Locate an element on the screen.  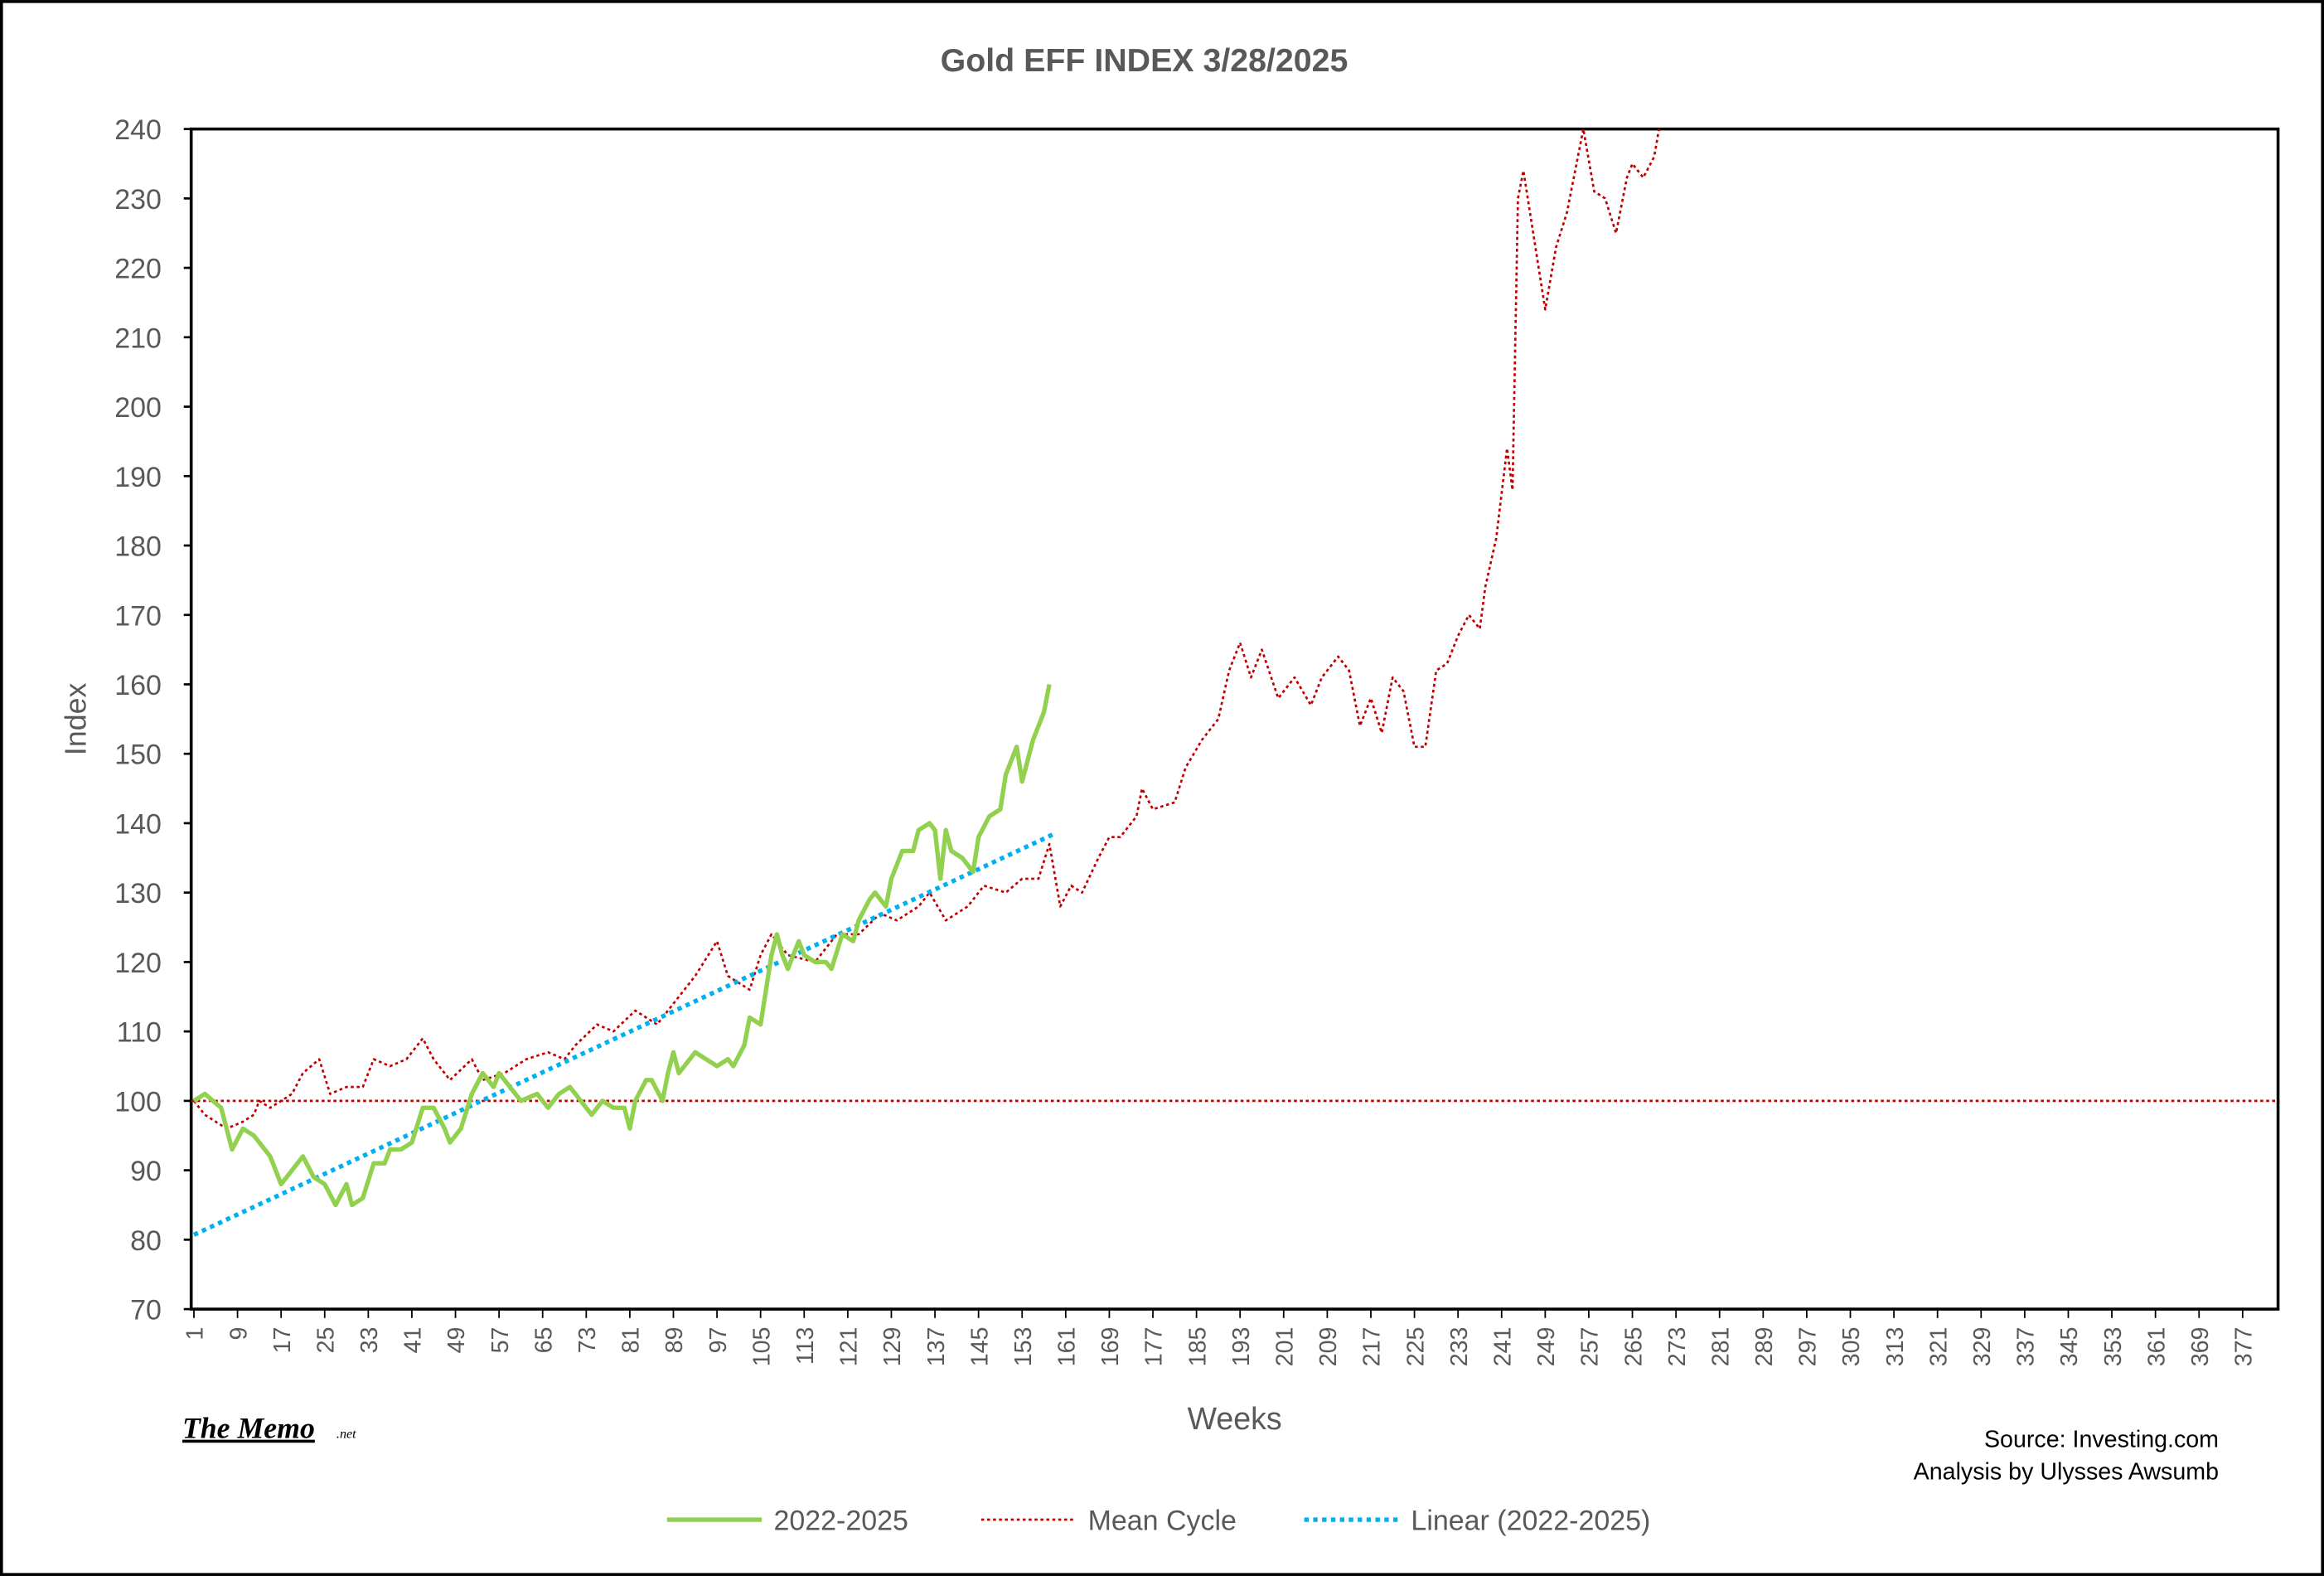
chart-title: Gold EFF INDEX 3/28/2025 is located at coordinates (1144, 60).